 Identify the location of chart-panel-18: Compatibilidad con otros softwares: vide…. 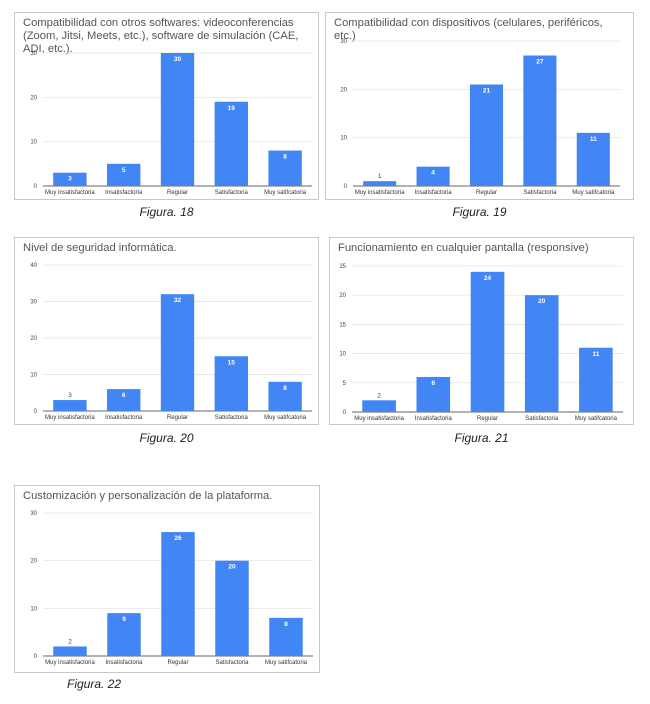
(166, 106).